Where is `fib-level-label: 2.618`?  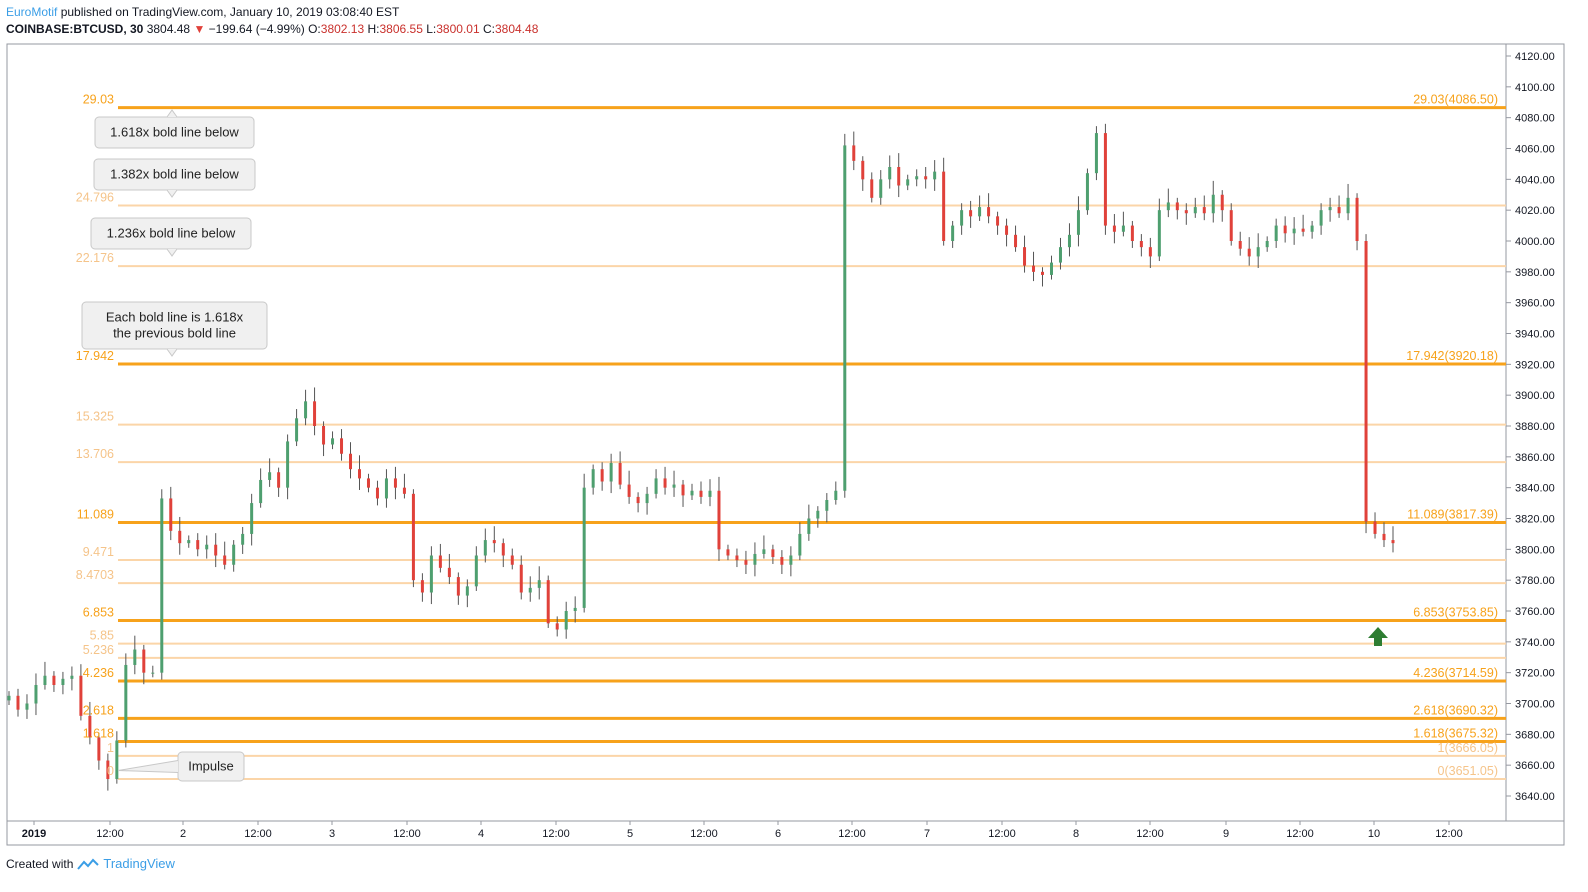
fib-level-label: 2.618 is located at coordinates (98, 710).